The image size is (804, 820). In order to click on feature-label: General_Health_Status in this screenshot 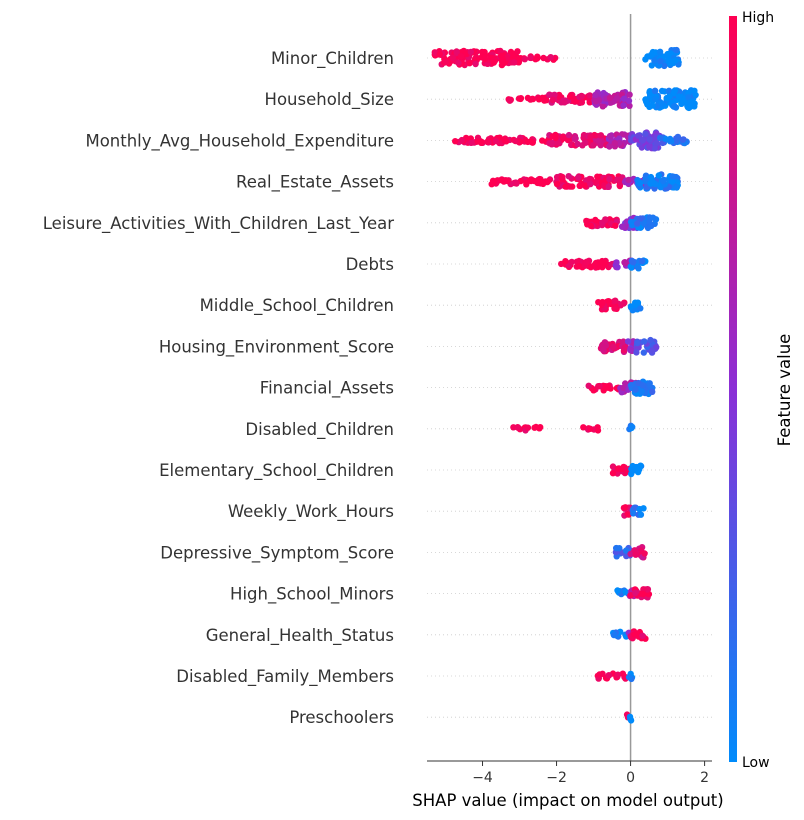, I will do `click(300, 636)`.